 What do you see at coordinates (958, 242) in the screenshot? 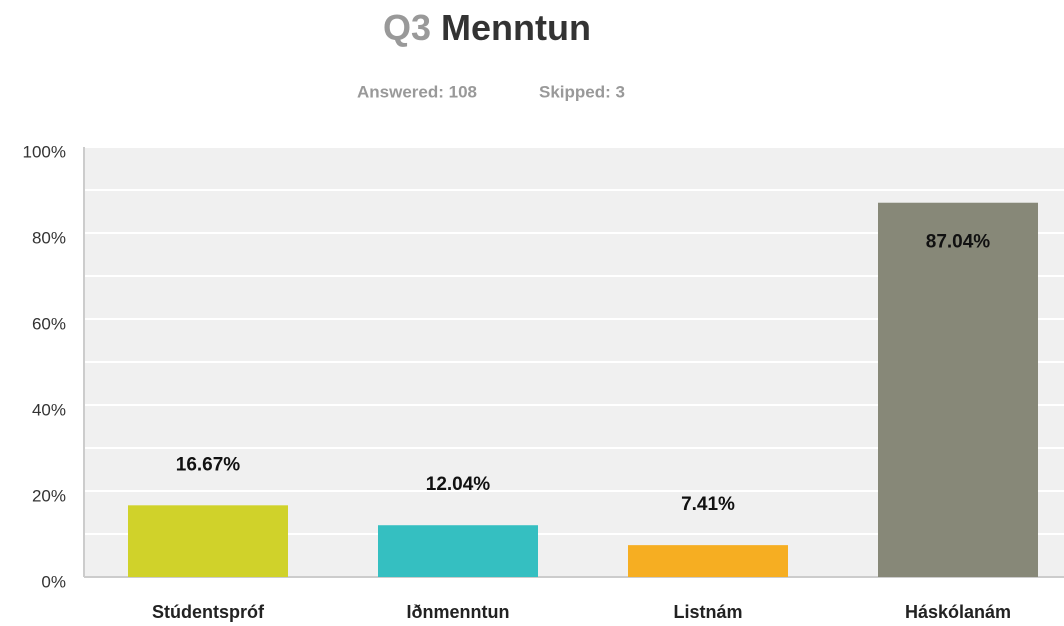
I see `value-label: 87.04%` at bounding box center [958, 242].